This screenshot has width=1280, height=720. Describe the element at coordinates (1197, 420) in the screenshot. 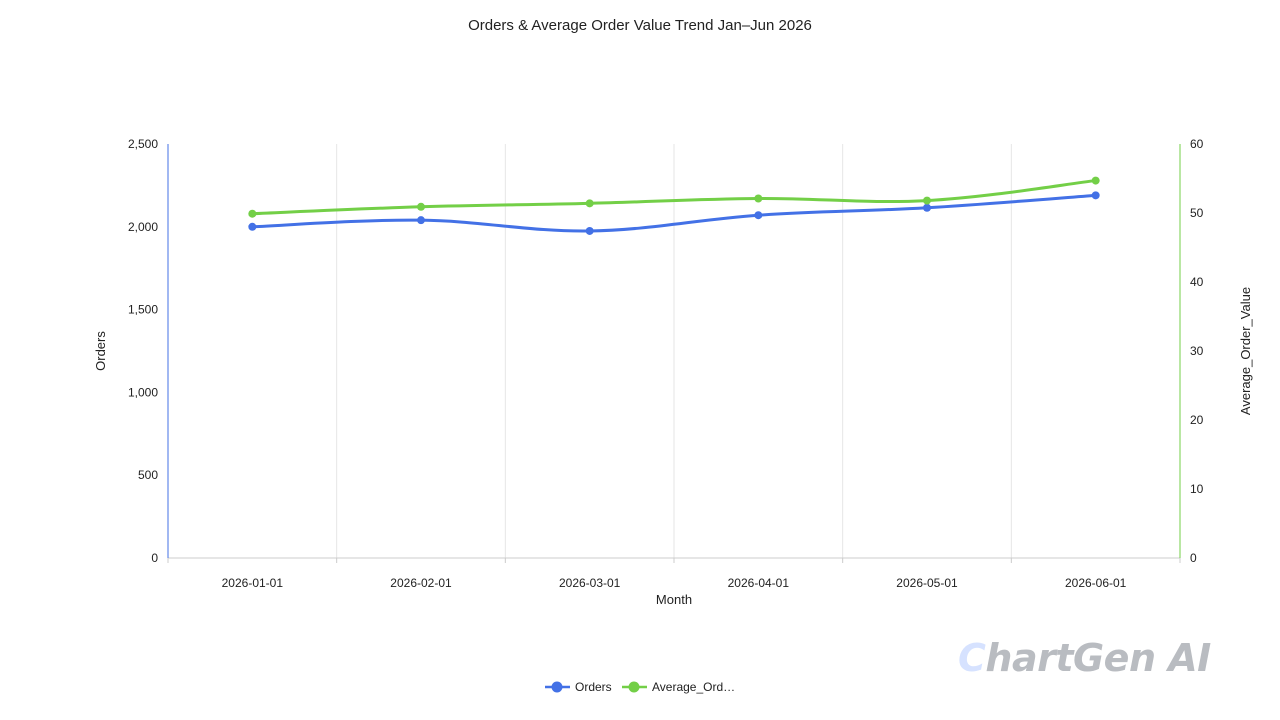

I see `y-right-tick-label: 20` at that location.